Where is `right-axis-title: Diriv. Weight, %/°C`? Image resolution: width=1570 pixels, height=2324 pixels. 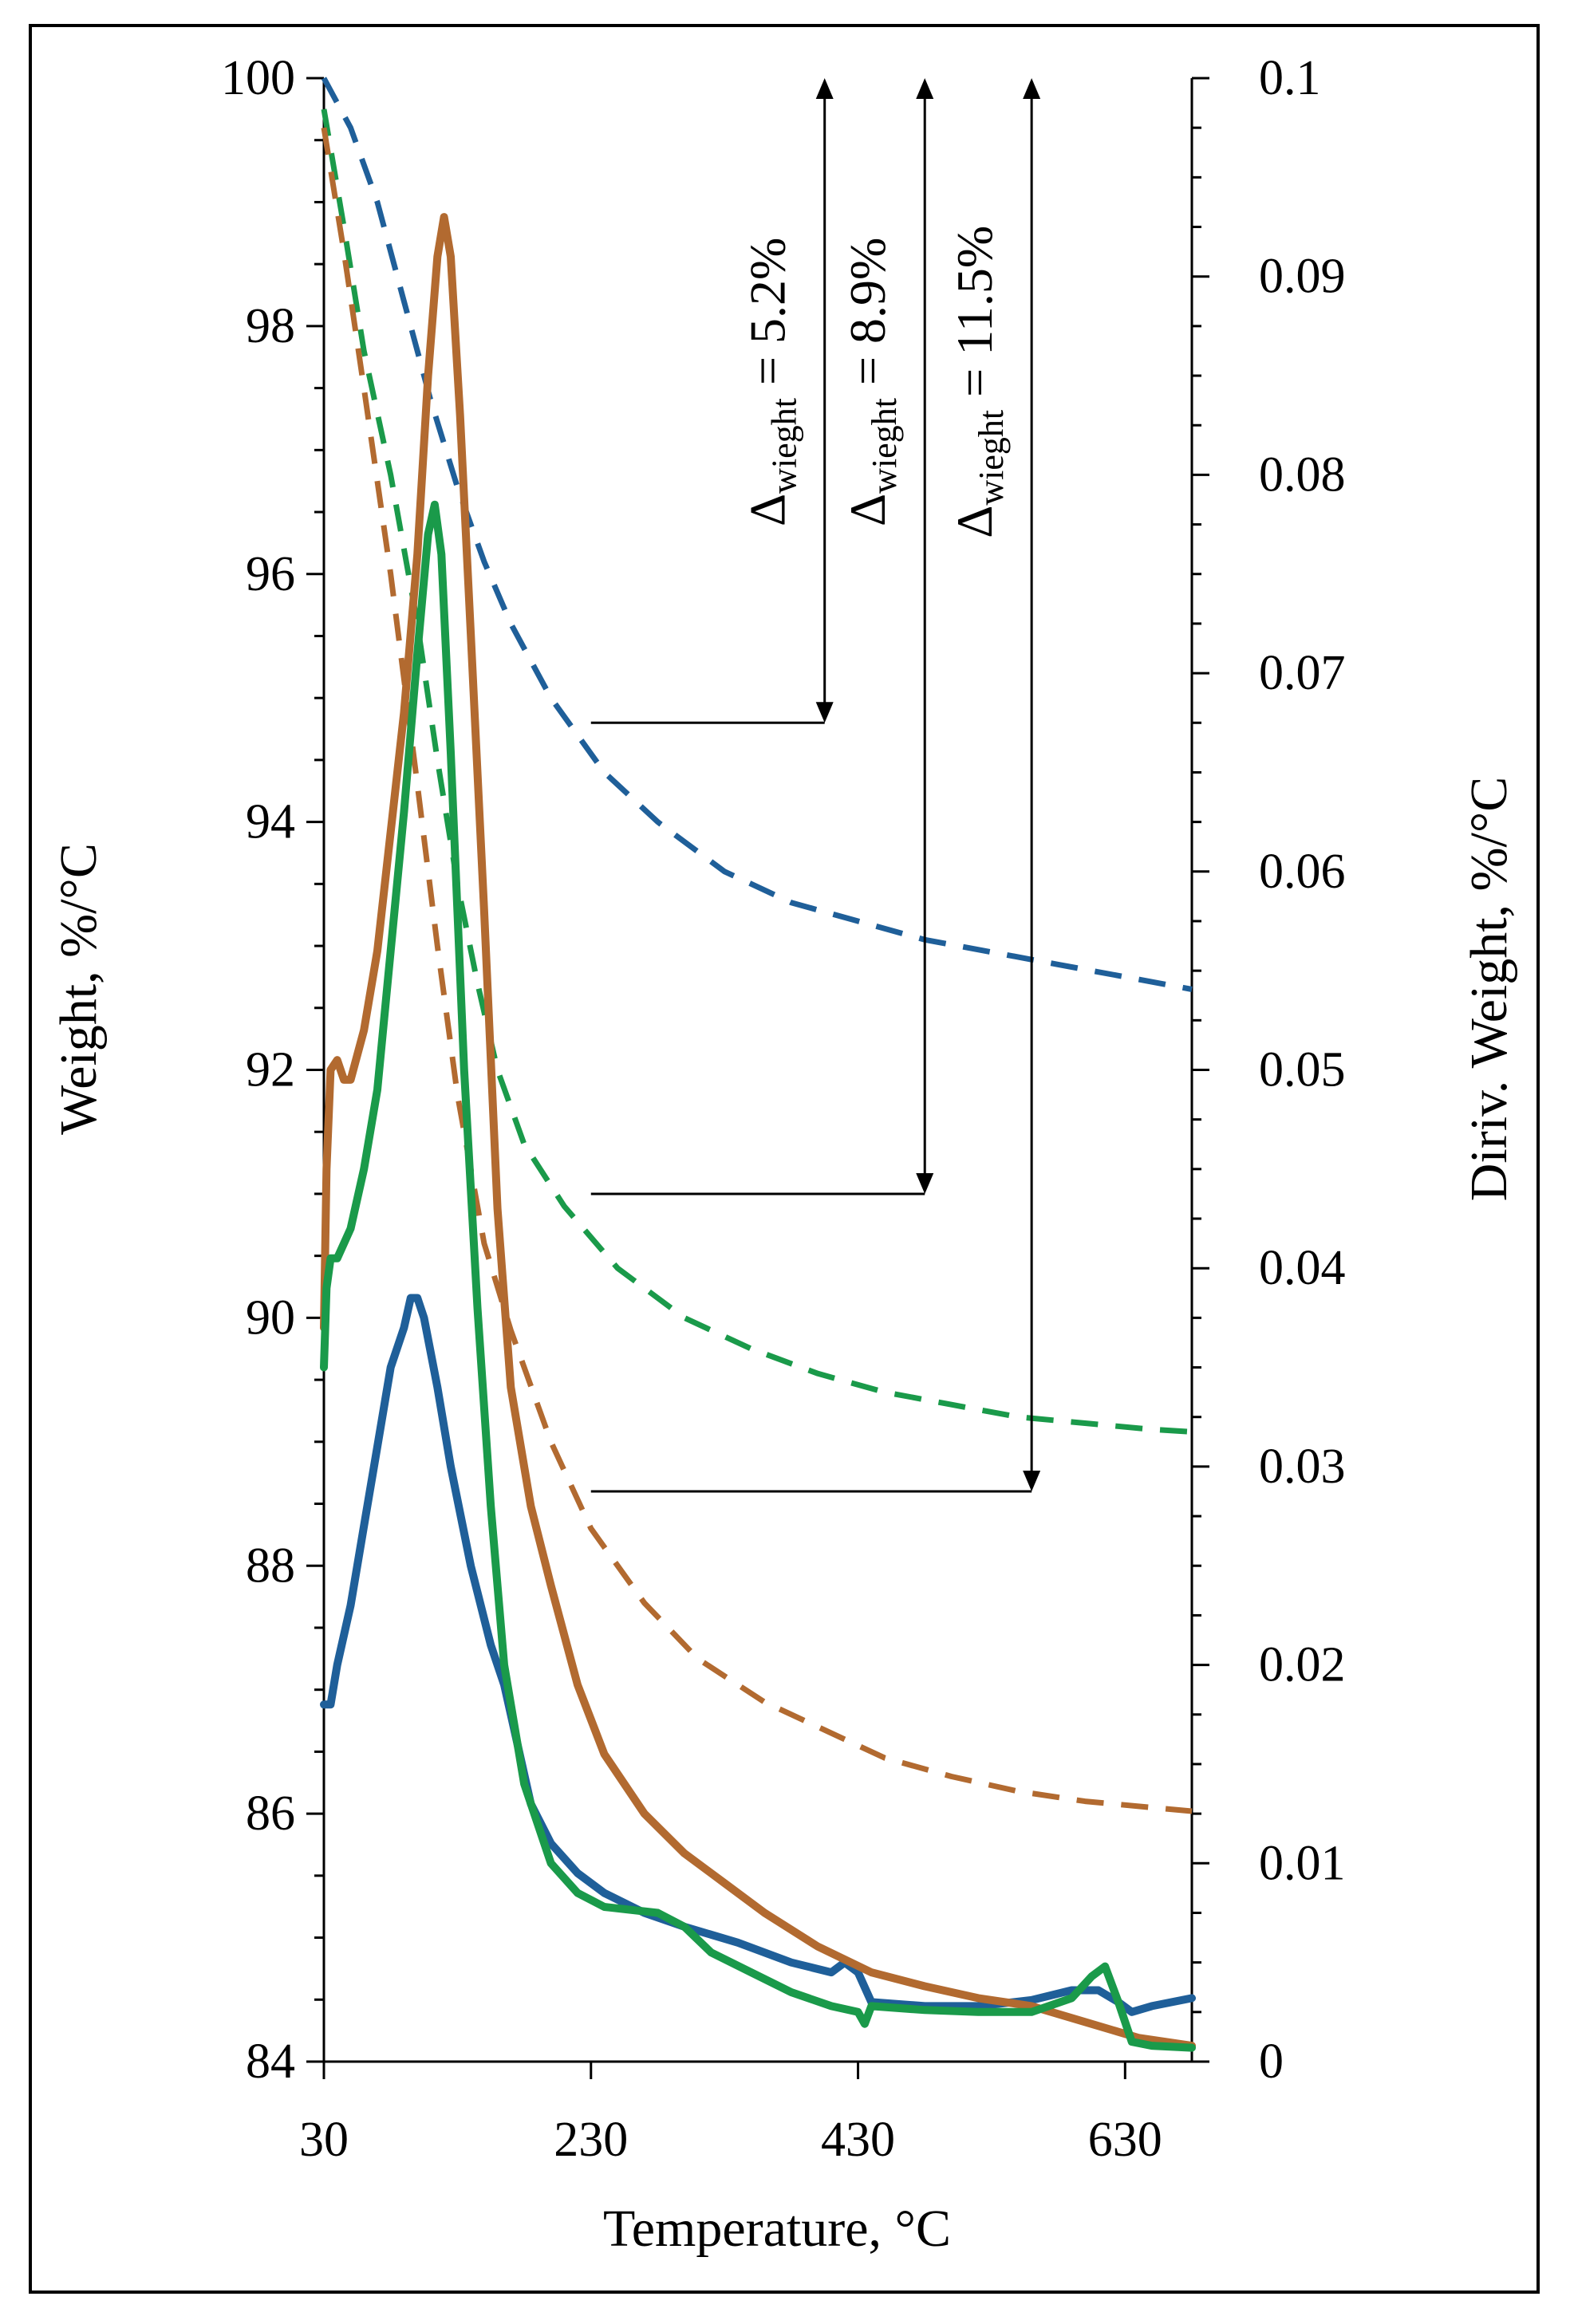 right-axis-title: Diriv. Weight, %/°C is located at coordinates (1489, 989).